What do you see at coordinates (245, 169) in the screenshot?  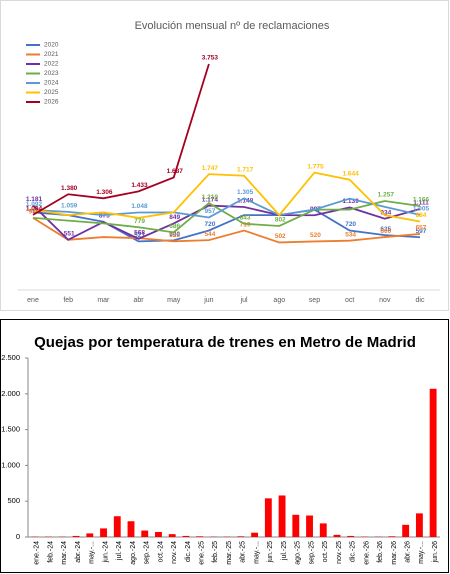 I see `data-label: 1.717` at bounding box center [245, 169].